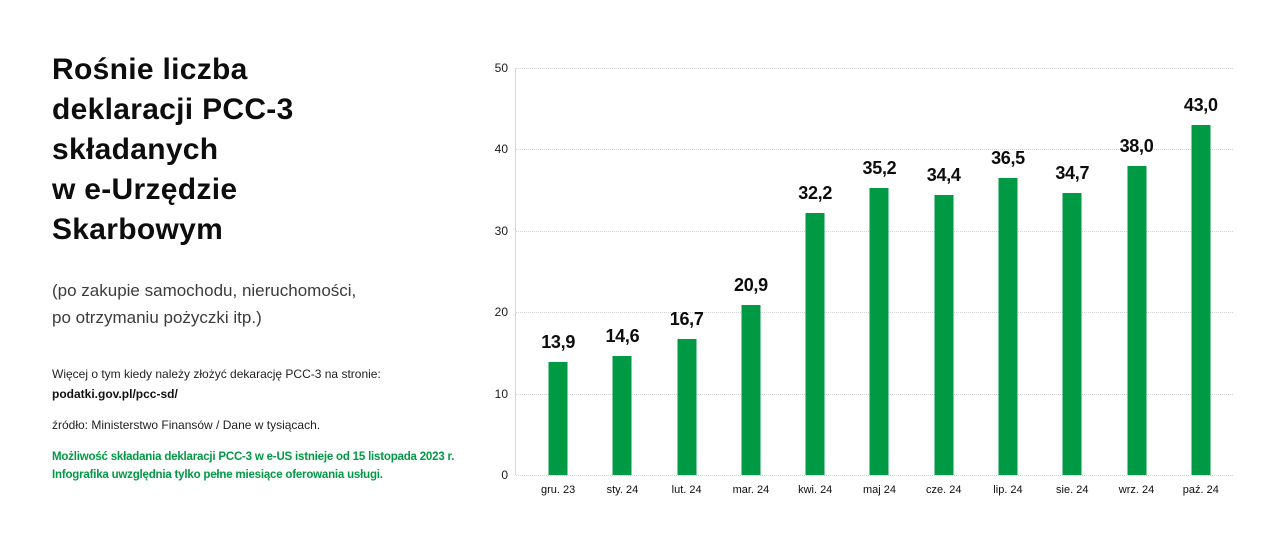  I want to click on bar-slot: 43,0 paź. 24, so click(1201, 282).